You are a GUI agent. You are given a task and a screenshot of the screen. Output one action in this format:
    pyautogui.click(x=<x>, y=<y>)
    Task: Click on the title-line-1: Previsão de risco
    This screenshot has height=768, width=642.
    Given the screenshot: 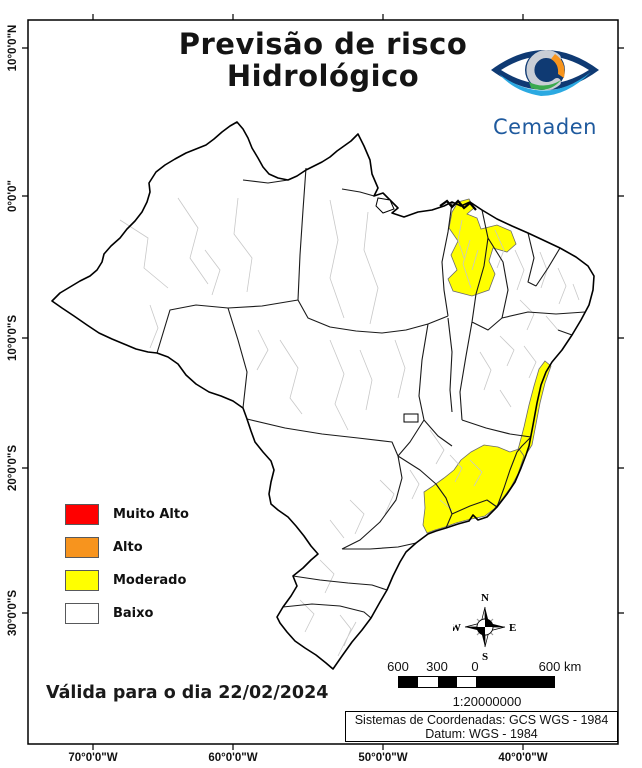 What is the action you would take?
    pyautogui.click(x=323, y=44)
    